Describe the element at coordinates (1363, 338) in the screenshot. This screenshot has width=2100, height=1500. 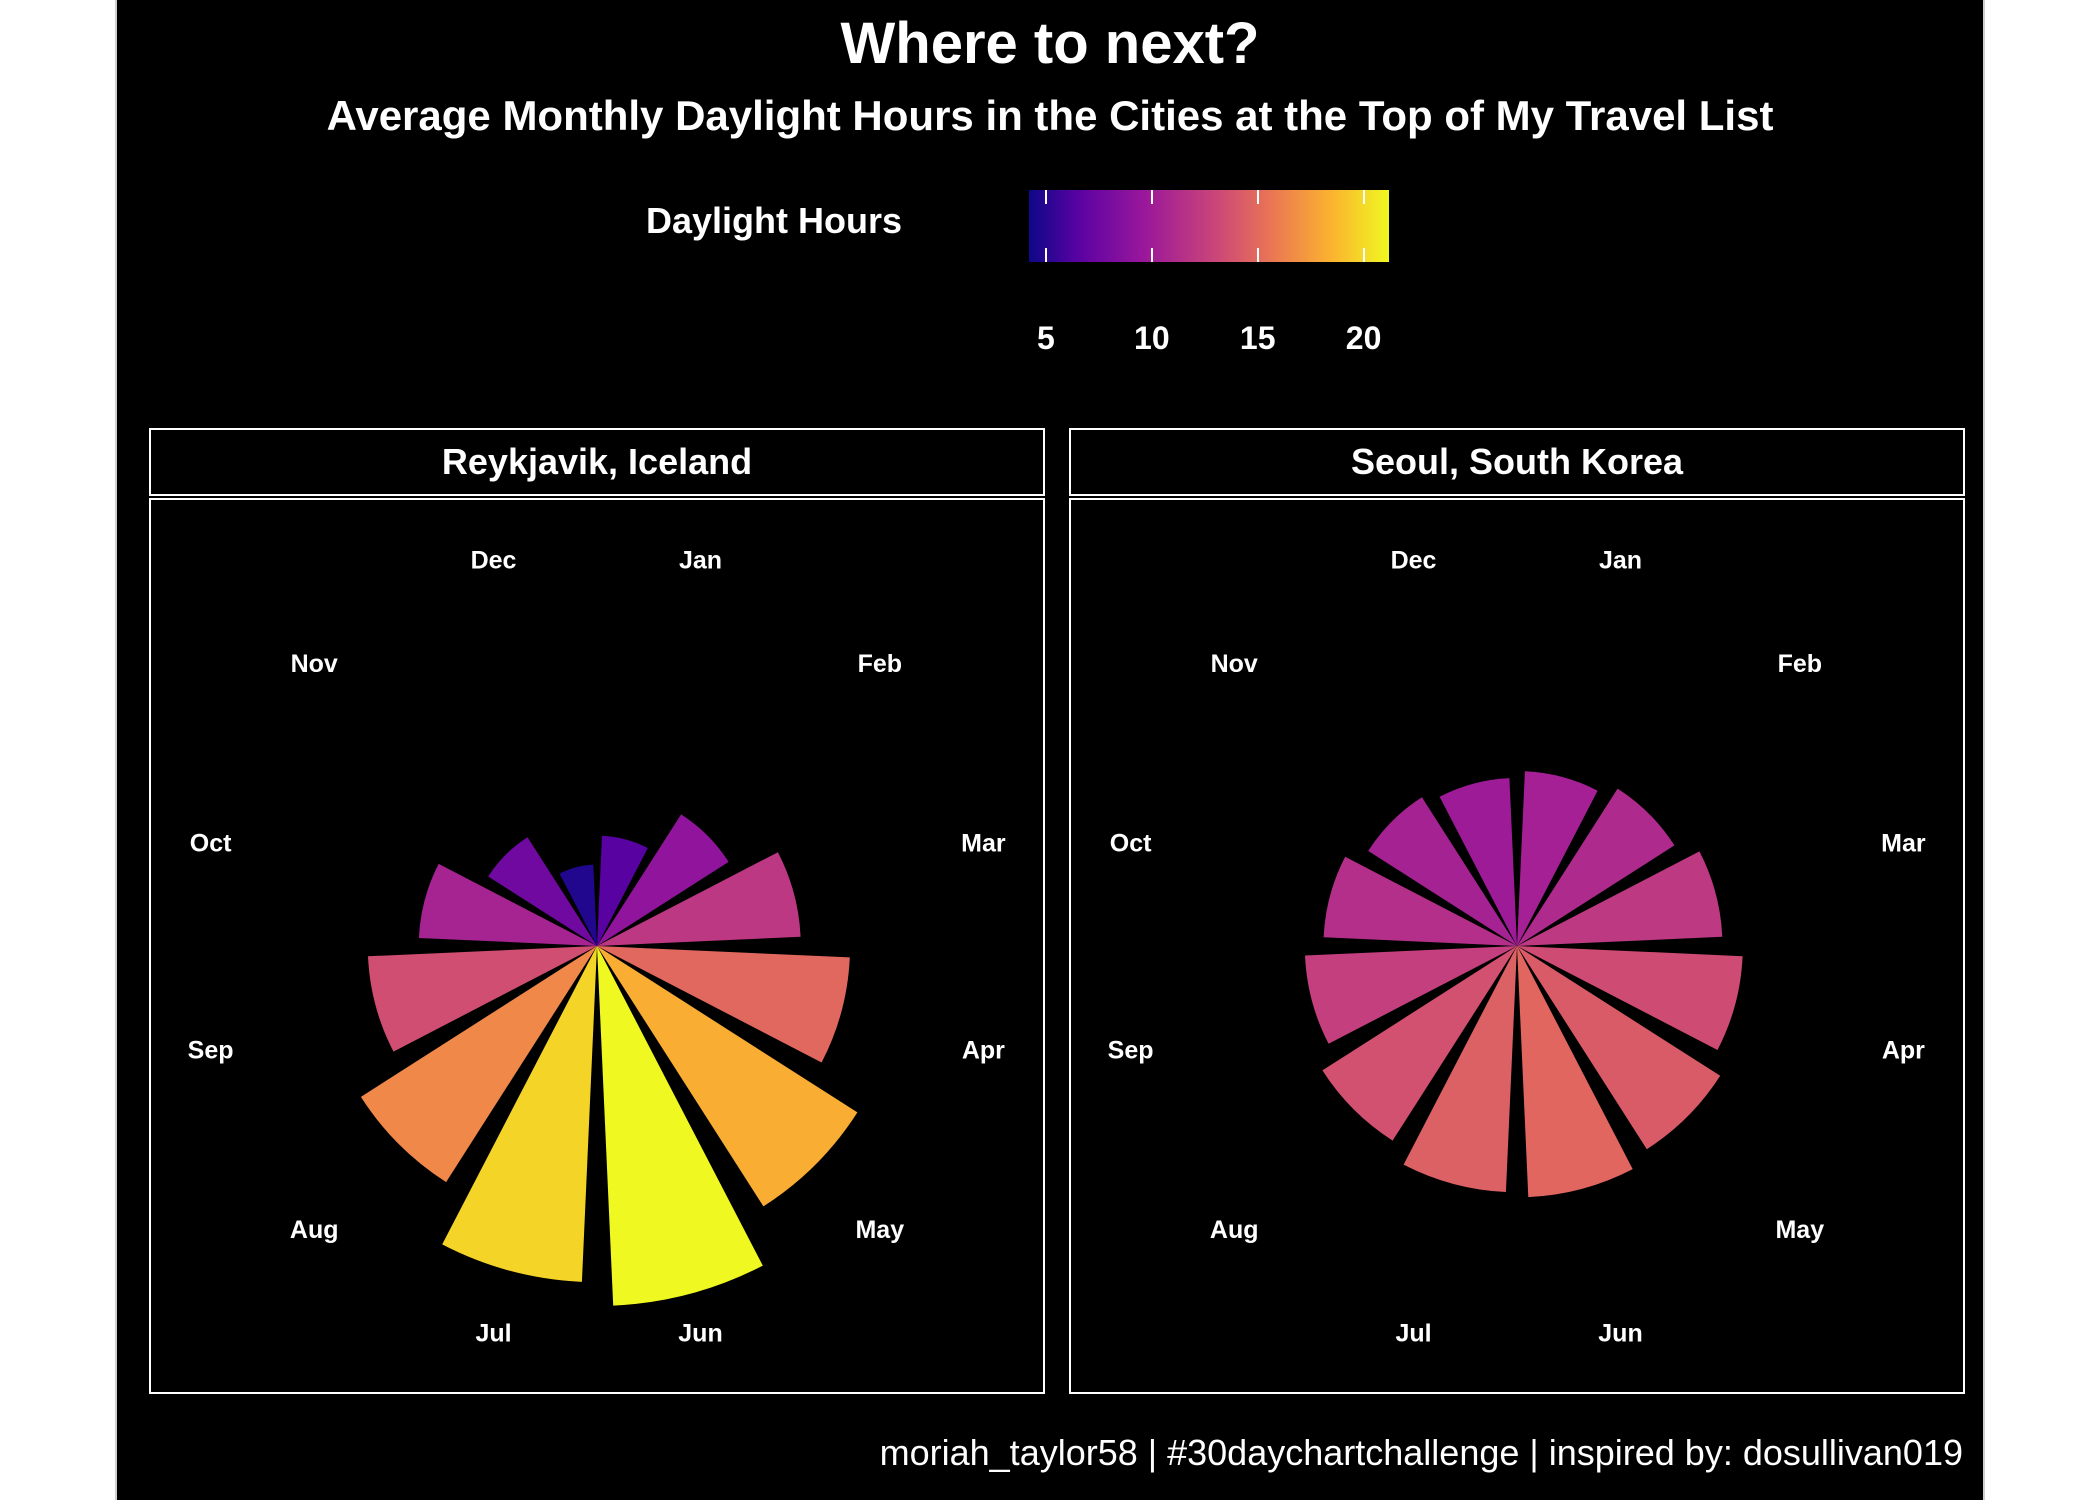
I see `legend-tick-label: 20` at that location.